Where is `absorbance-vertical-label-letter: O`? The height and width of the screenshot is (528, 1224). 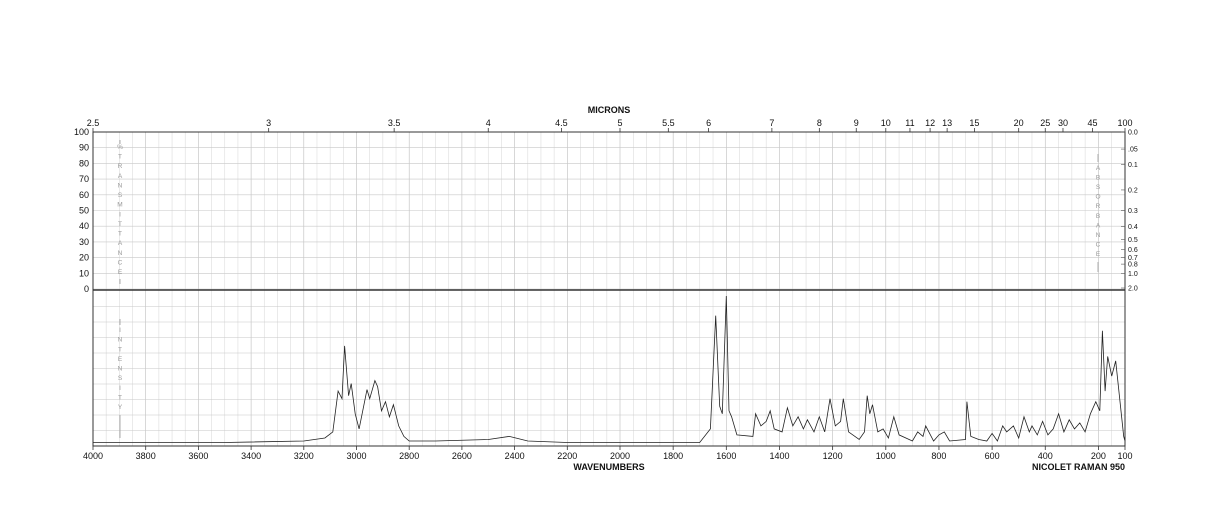 absorbance-vertical-label-letter: O is located at coordinates (1097, 197).